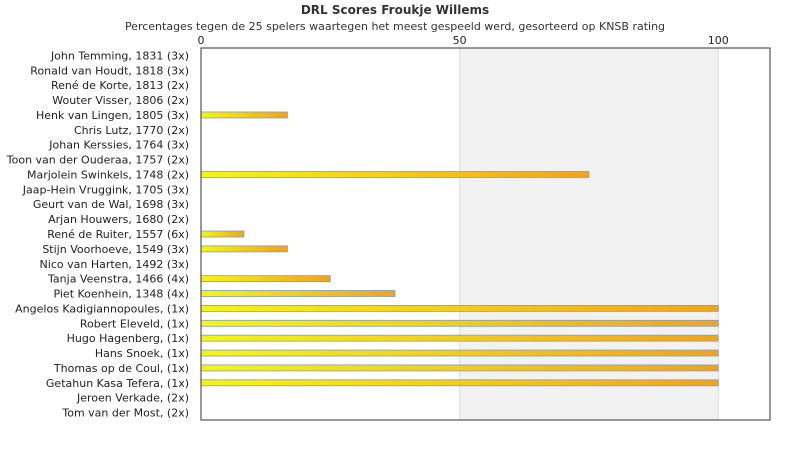 Image resolution: width=790 pixels, height=450 pixels. I want to click on category-label: Hugo Hagenberg, (1x), so click(128, 338).